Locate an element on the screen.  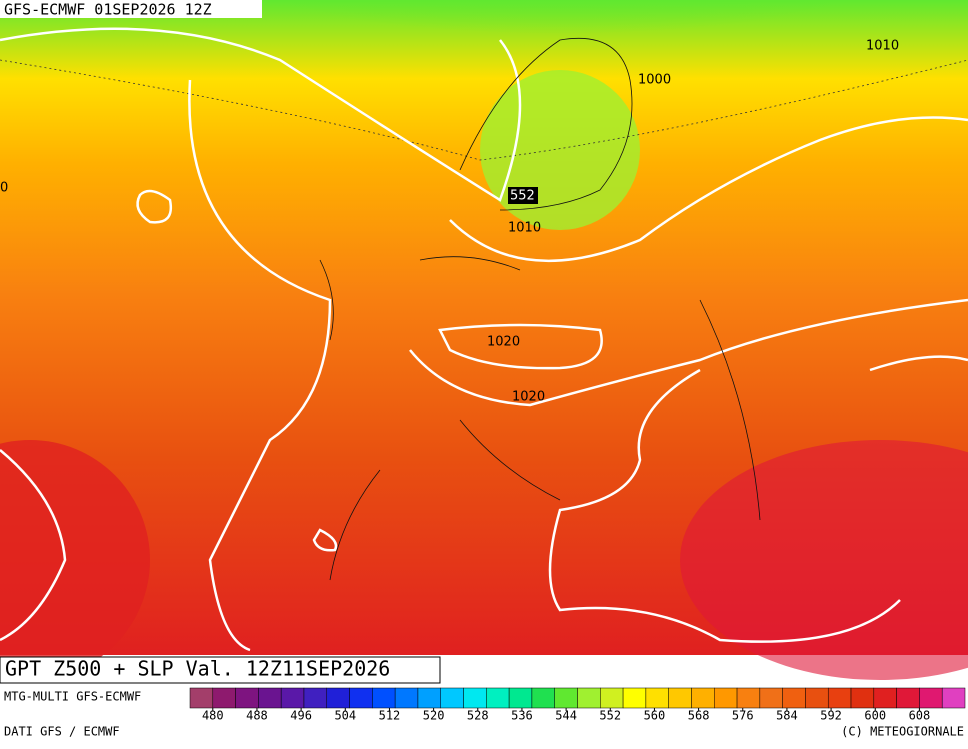
title-box is located at coordinates (131, 9).